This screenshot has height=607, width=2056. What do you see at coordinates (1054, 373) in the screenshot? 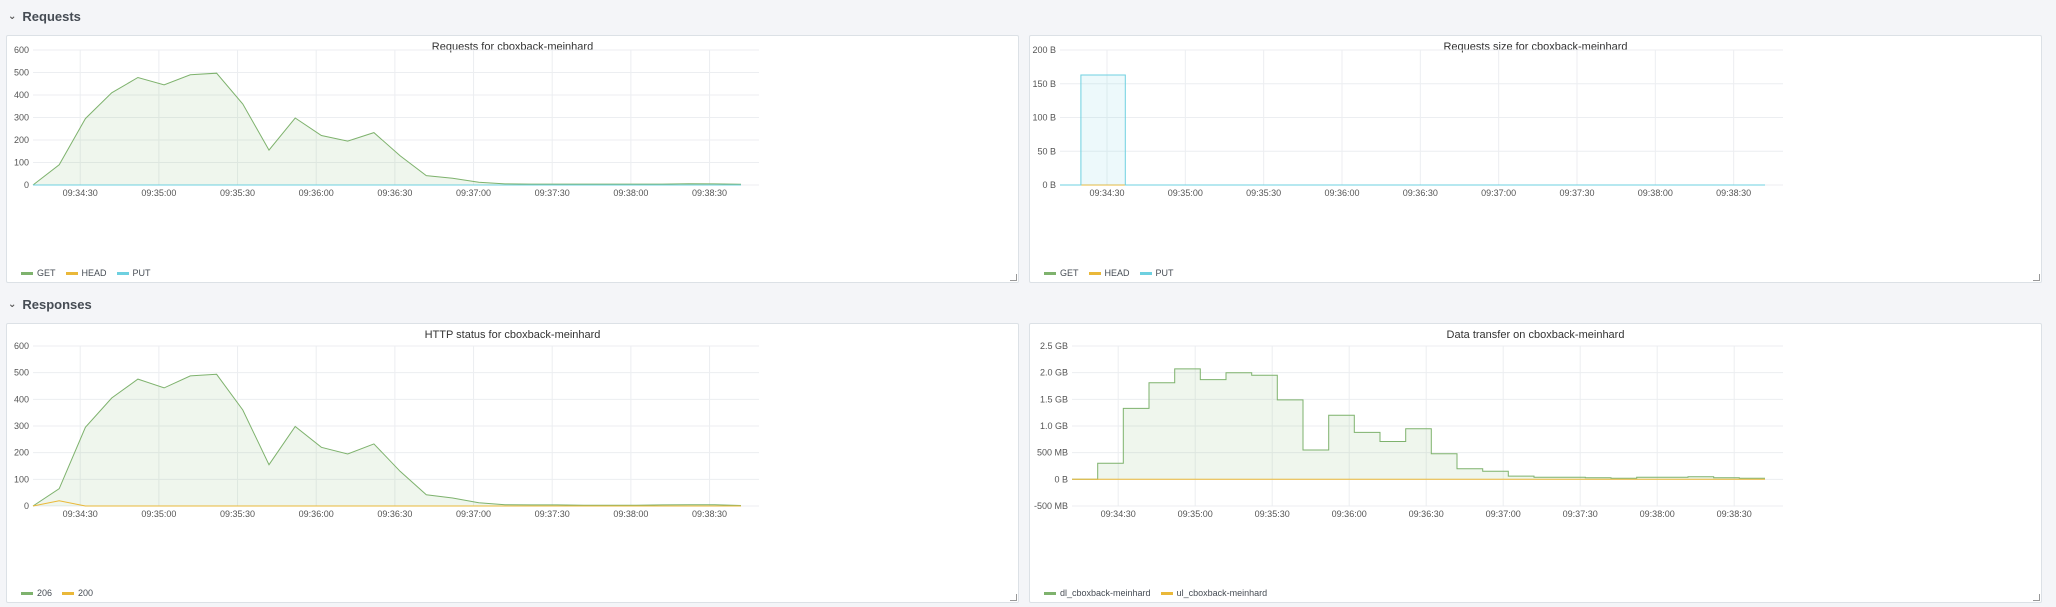
I see `y-tick-label: 2.0 GB` at bounding box center [1054, 373].